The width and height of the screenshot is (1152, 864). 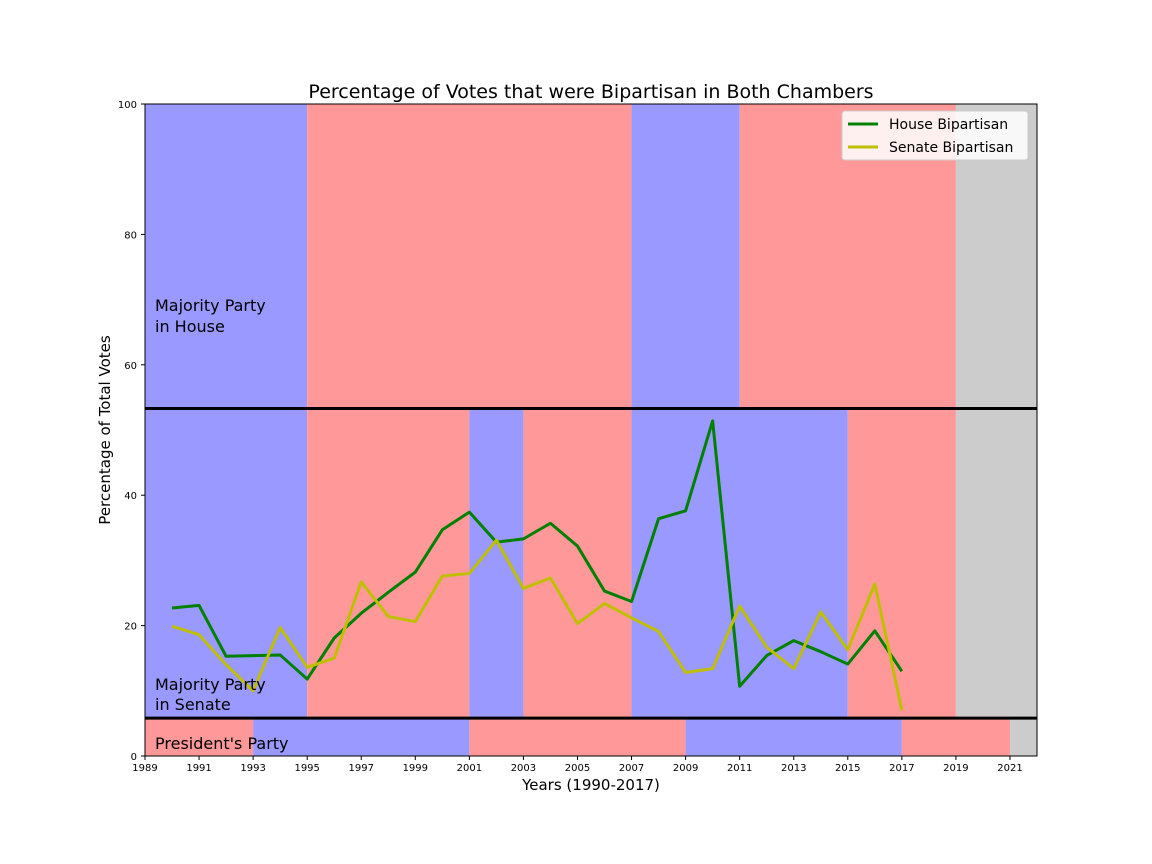 I want to click on x-tick-label-2007: 2007, so click(x=631, y=768).